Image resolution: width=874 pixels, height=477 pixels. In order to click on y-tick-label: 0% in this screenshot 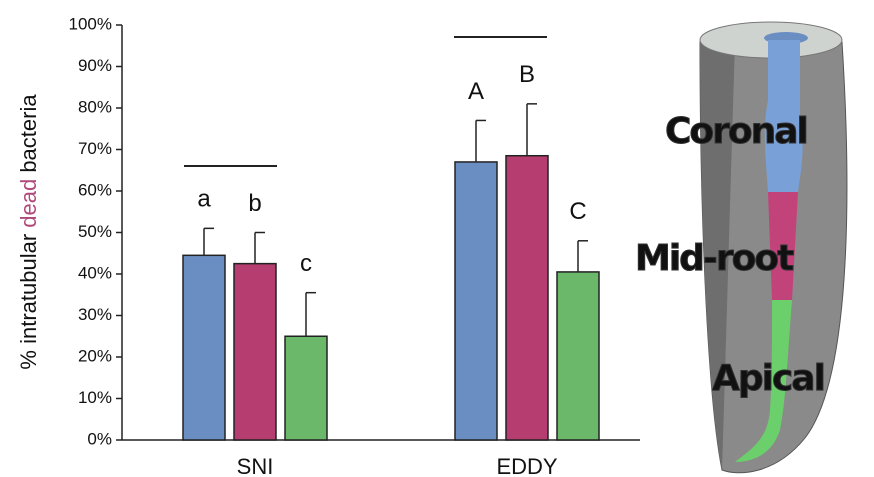, I will do `click(99, 438)`.